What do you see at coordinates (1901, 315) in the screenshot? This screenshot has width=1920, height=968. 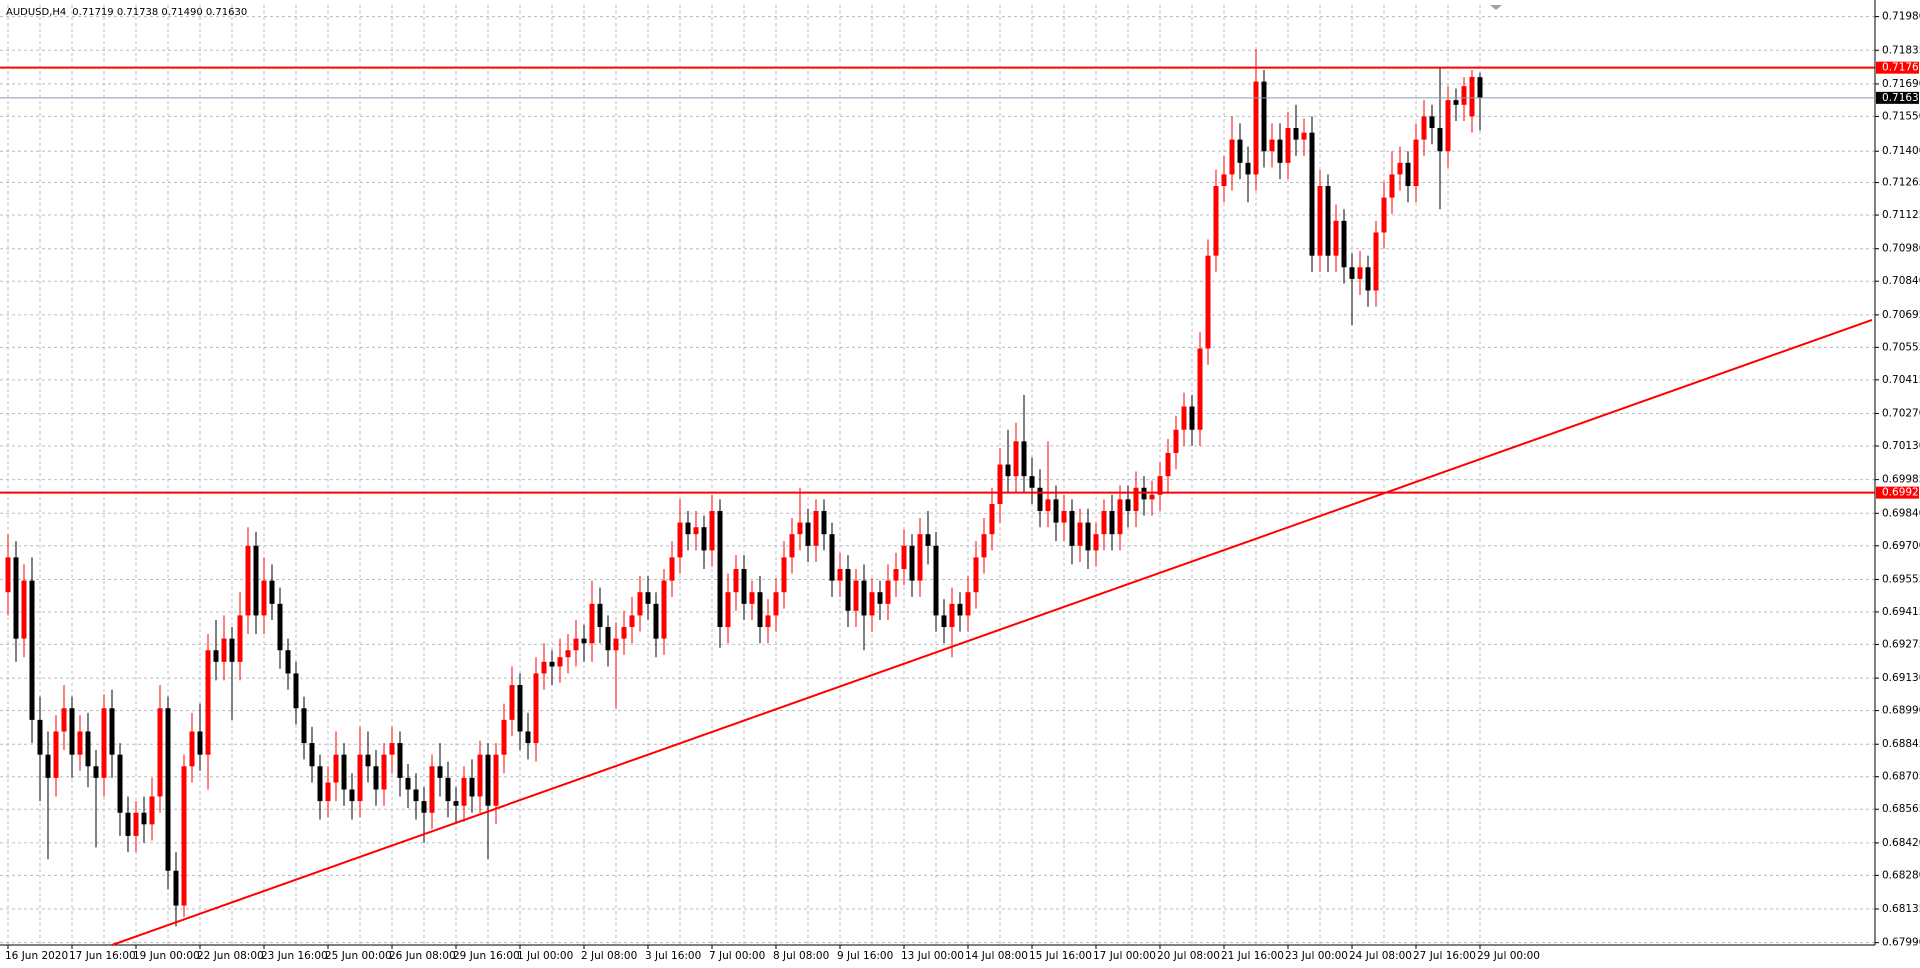 I see `y-tick-label: 0.70695` at bounding box center [1901, 315].